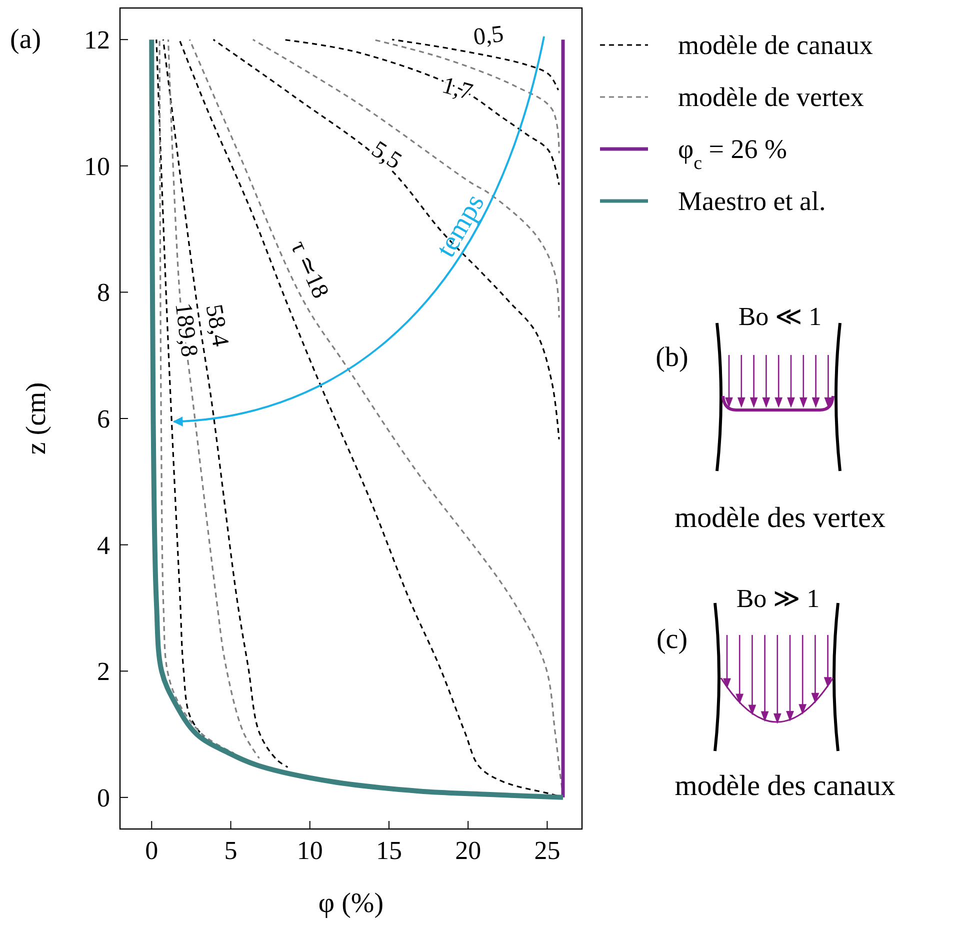 The height and width of the screenshot is (929, 963). I want to click on x-tick-label: 0, so click(151, 850).